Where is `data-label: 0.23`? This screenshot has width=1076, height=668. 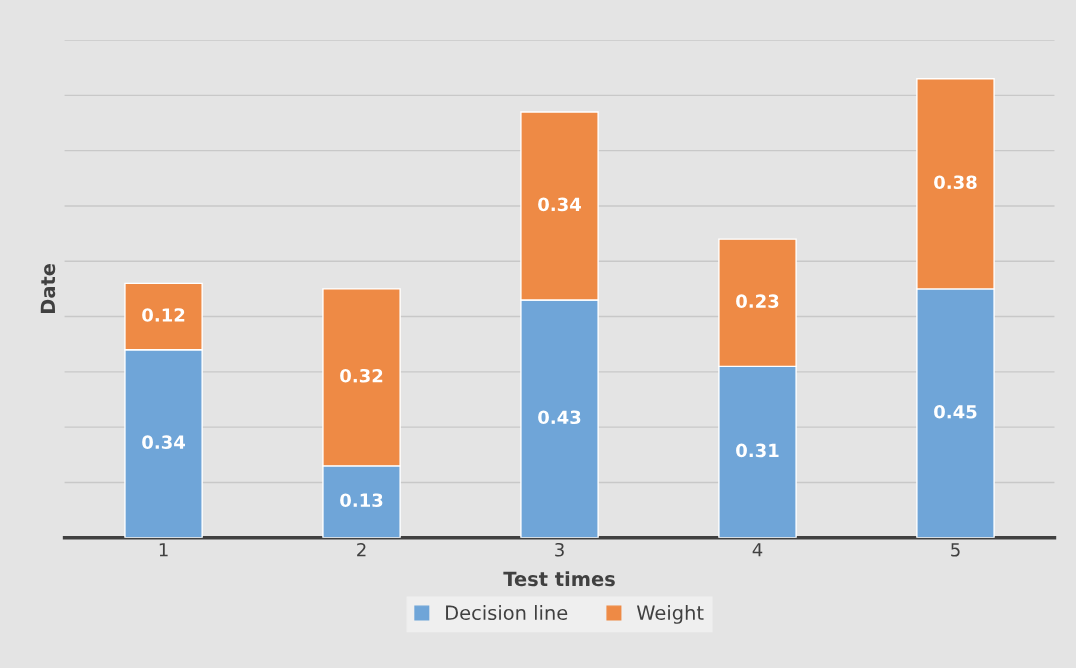
data-label: 0.23 is located at coordinates (757, 301).